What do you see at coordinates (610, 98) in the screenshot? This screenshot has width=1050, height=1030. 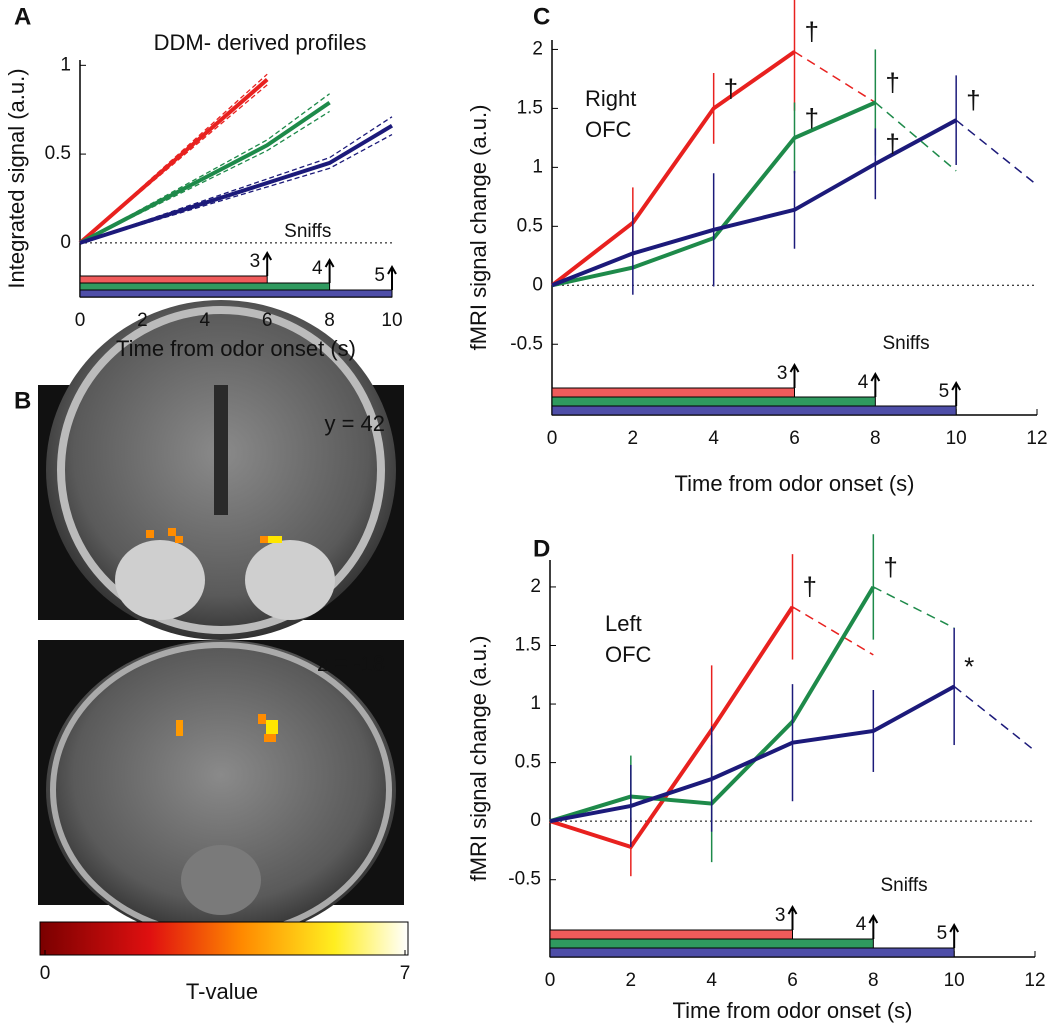 I see `region-label: Right` at bounding box center [610, 98].